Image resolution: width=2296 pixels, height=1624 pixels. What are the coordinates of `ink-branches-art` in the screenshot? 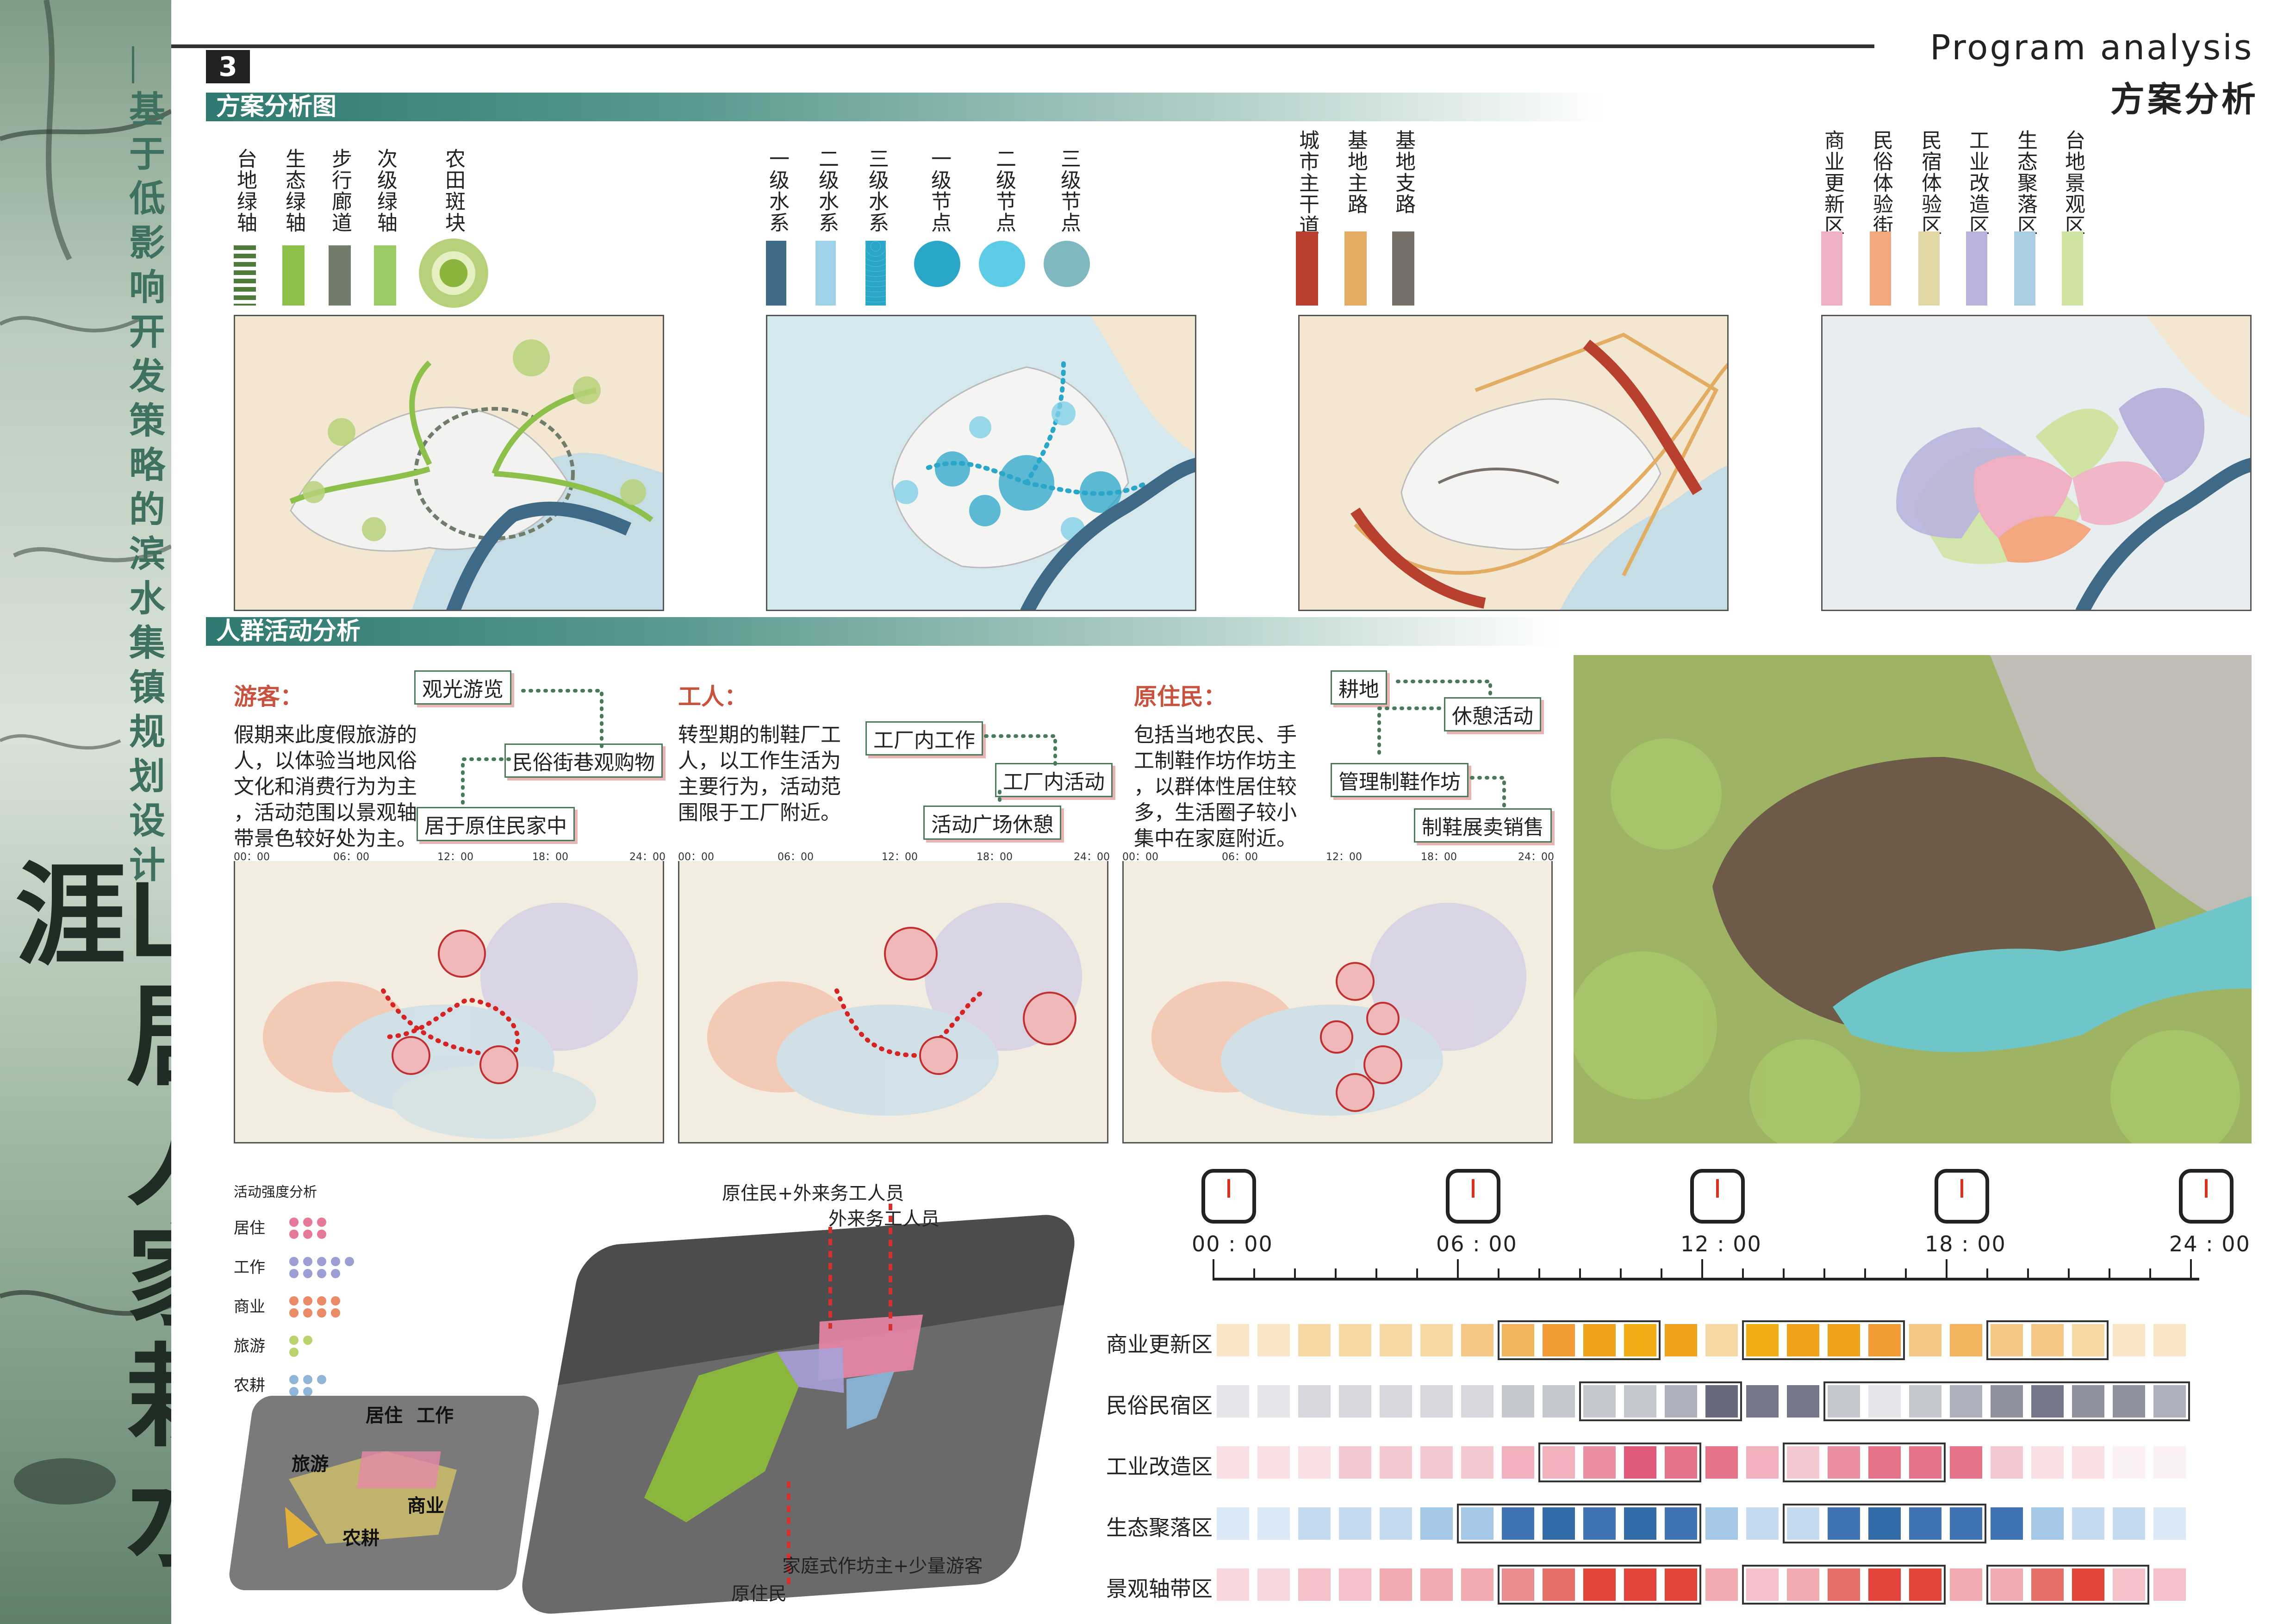 It's located at (85, 752).